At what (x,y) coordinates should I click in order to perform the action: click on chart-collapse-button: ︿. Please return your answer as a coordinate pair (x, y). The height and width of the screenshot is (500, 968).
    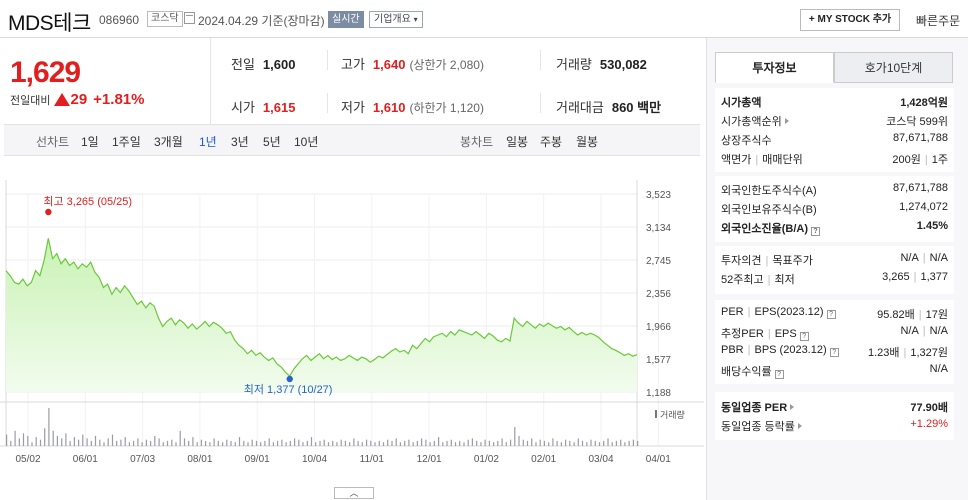
    Looking at the image, I should click on (354, 493).